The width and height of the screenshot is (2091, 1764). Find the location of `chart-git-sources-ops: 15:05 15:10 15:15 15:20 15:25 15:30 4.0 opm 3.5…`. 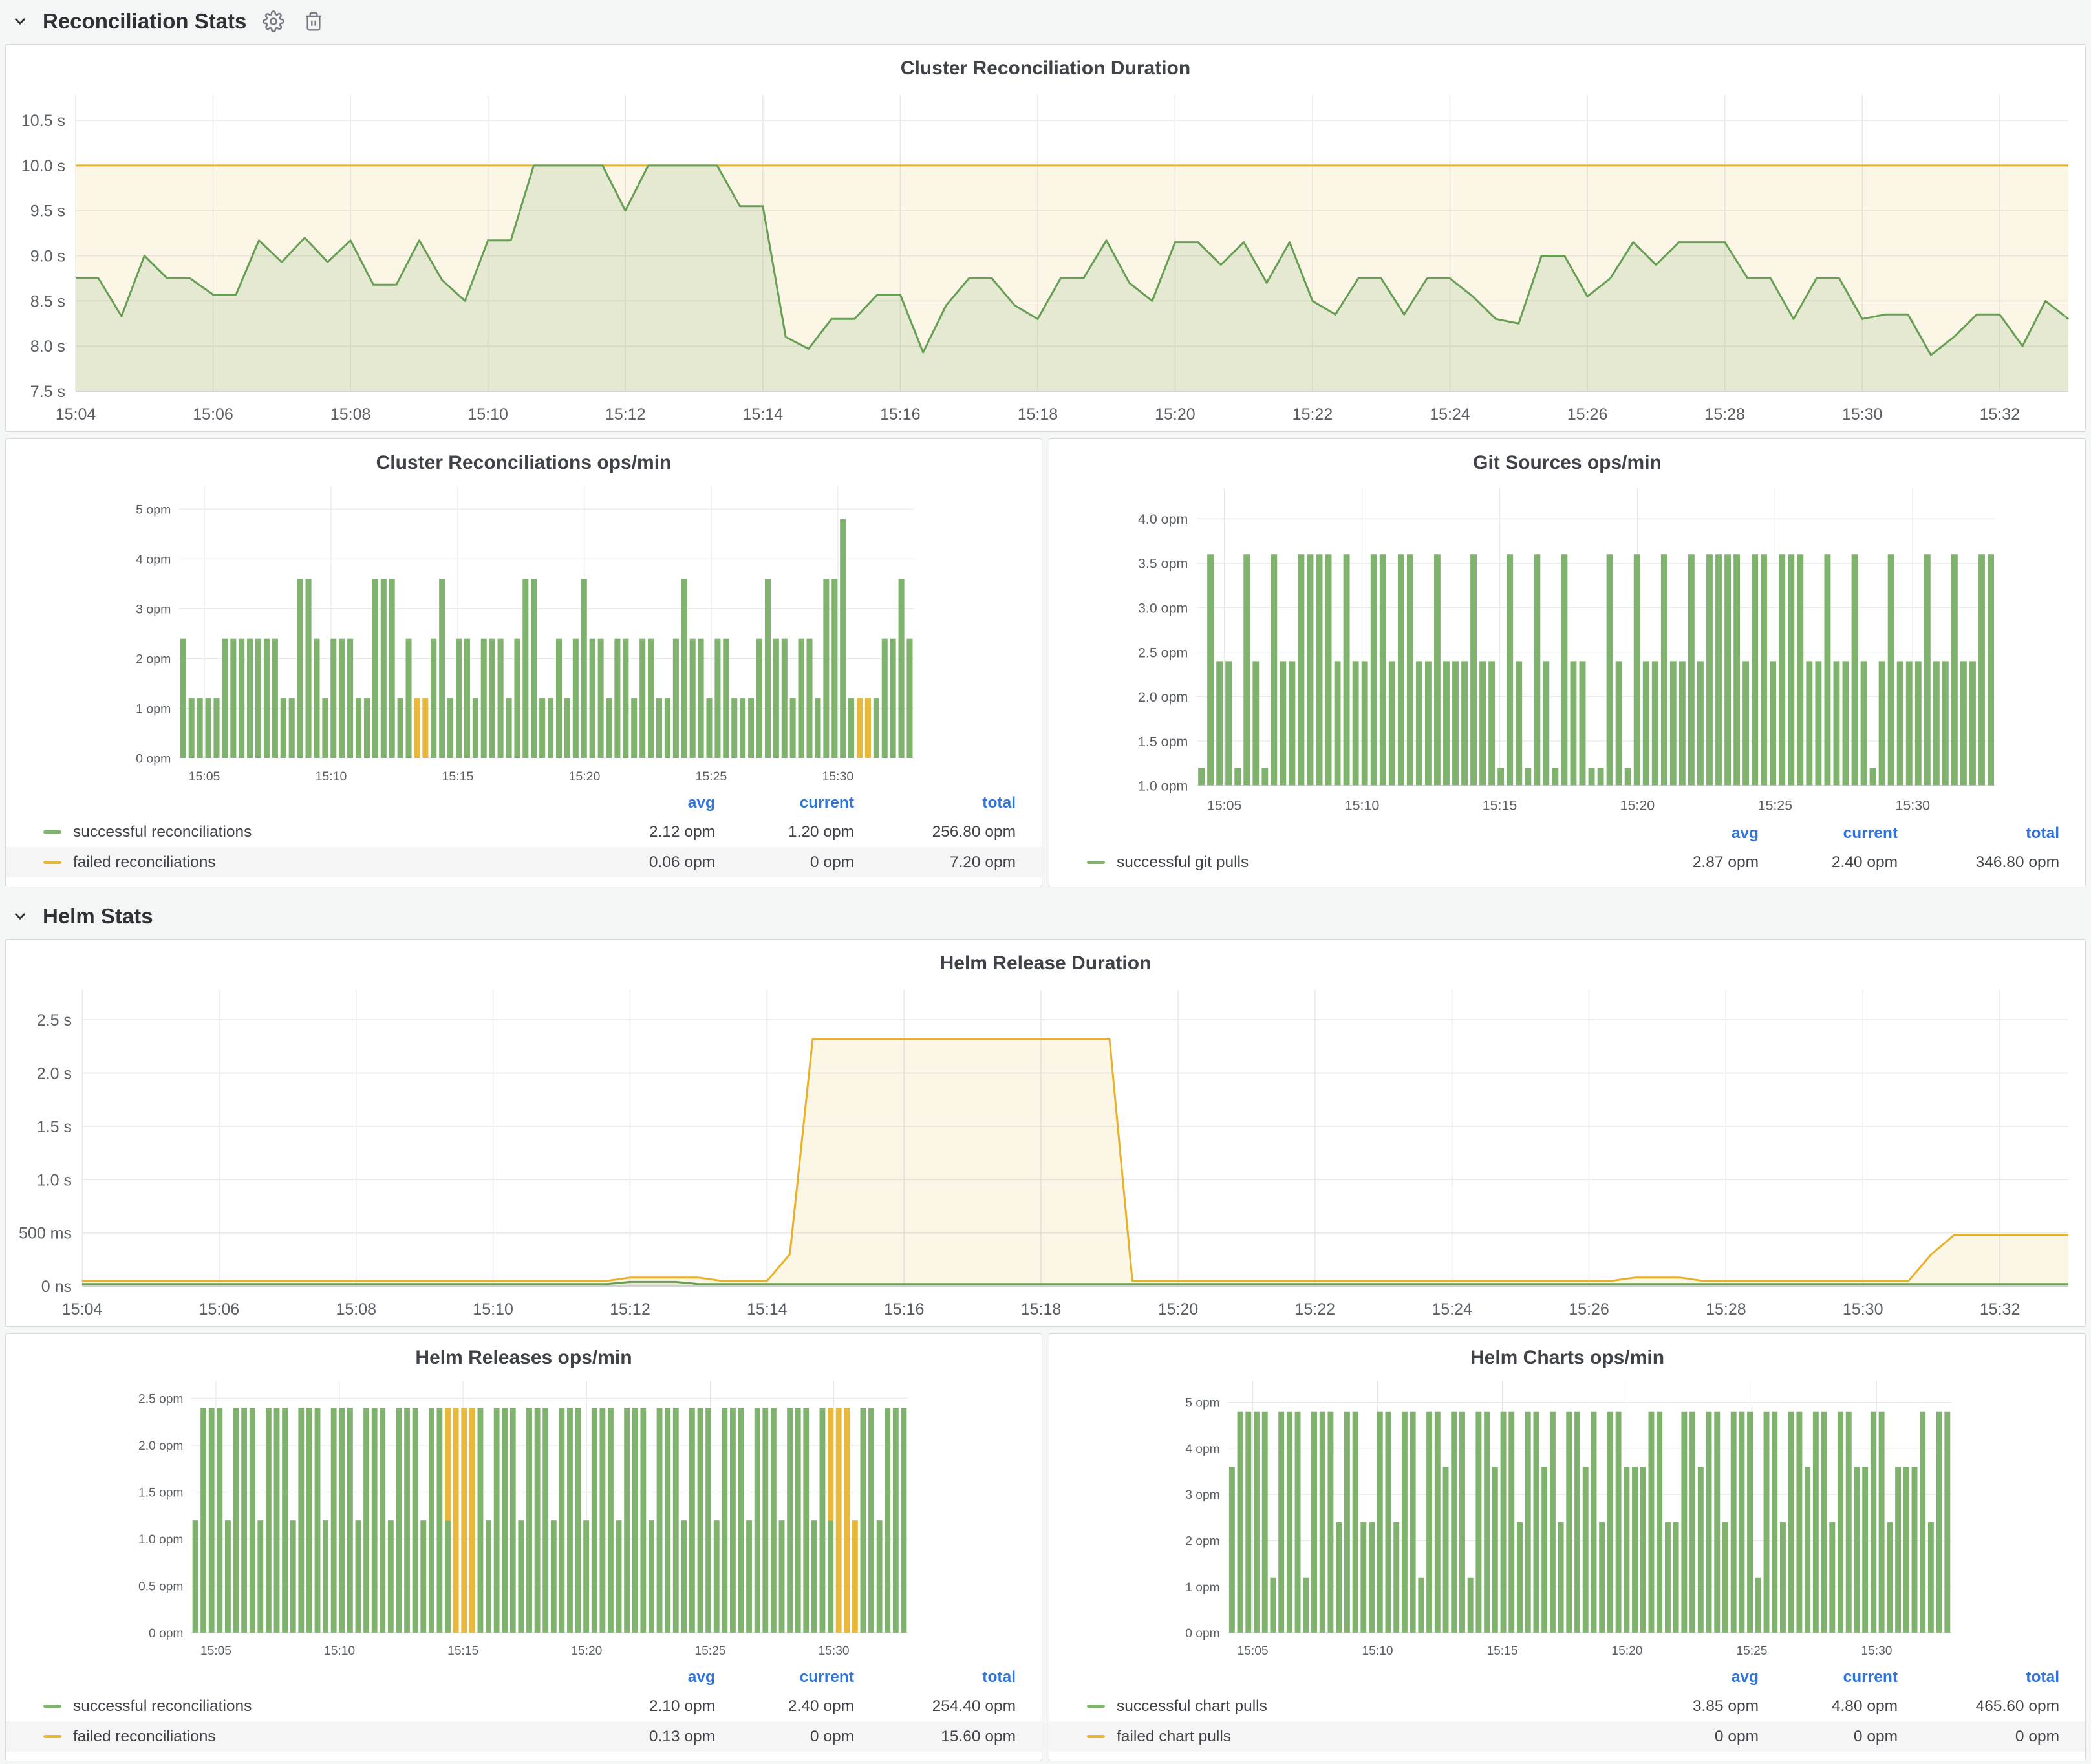

chart-git-sources-ops: 15:05 15:10 15:15 15:20 15:25 15:30 4.0 opm 3.5… is located at coordinates (1567, 648).